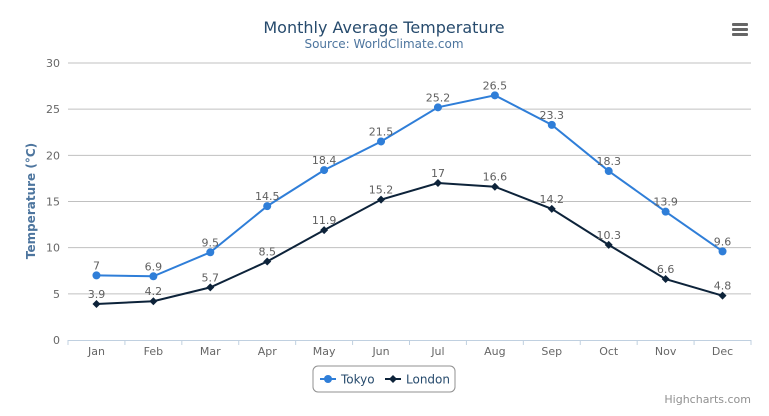  What do you see at coordinates (495, 177) in the screenshot?
I see `data-label: 16.6` at bounding box center [495, 177].